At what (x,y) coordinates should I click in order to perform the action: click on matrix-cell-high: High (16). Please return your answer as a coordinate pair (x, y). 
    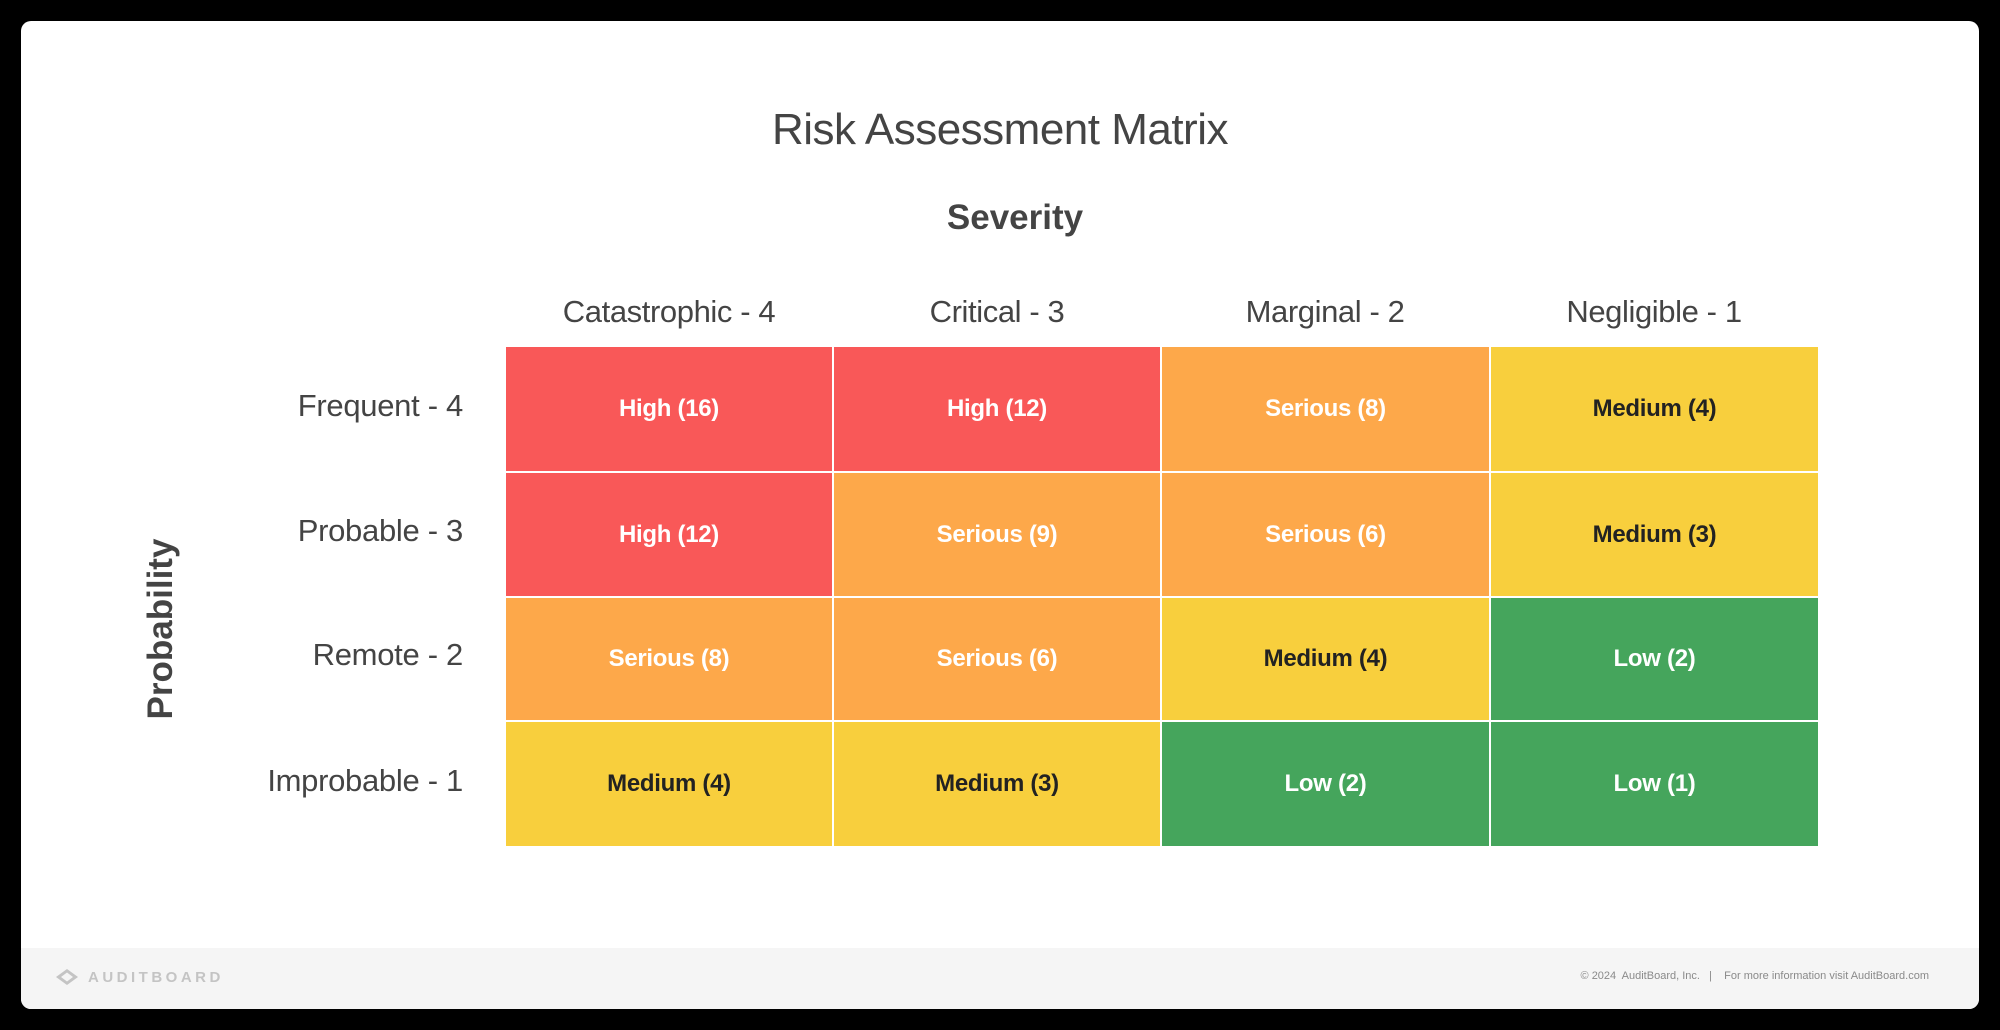
    Looking at the image, I should click on (669, 409).